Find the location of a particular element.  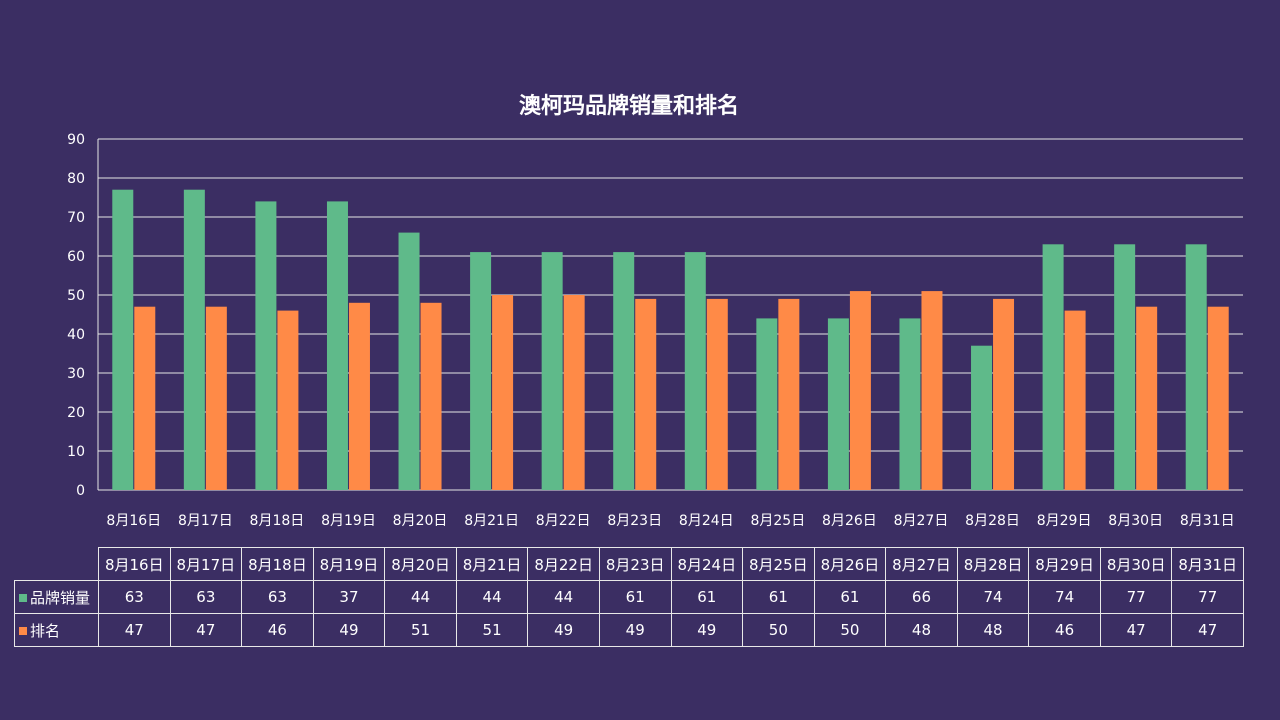

table-cell: 66 is located at coordinates (921, 597).